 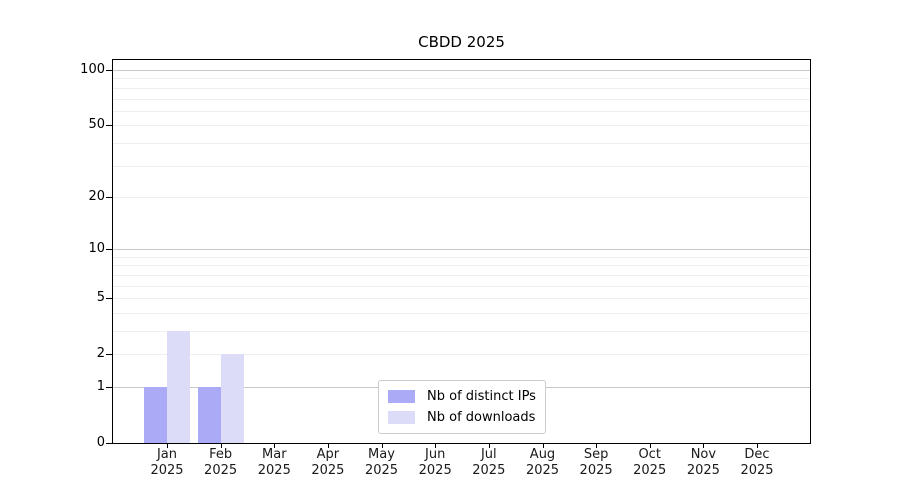 I want to click on x-tick-label-dec: Dec 2025, so click(x=757, y=463).